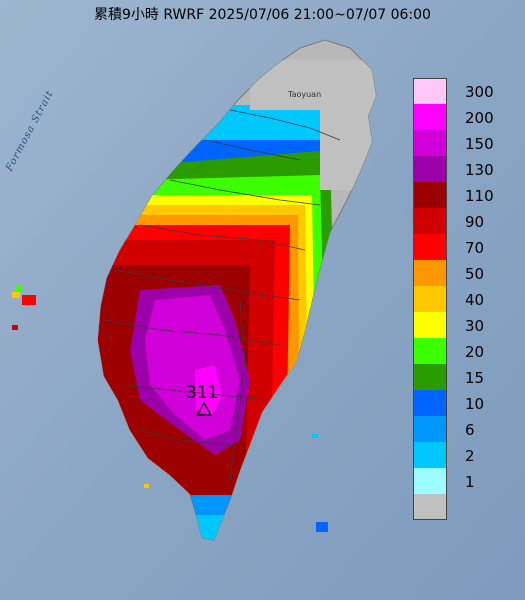  I want to click on legend-label: 90, so click(475, 222).